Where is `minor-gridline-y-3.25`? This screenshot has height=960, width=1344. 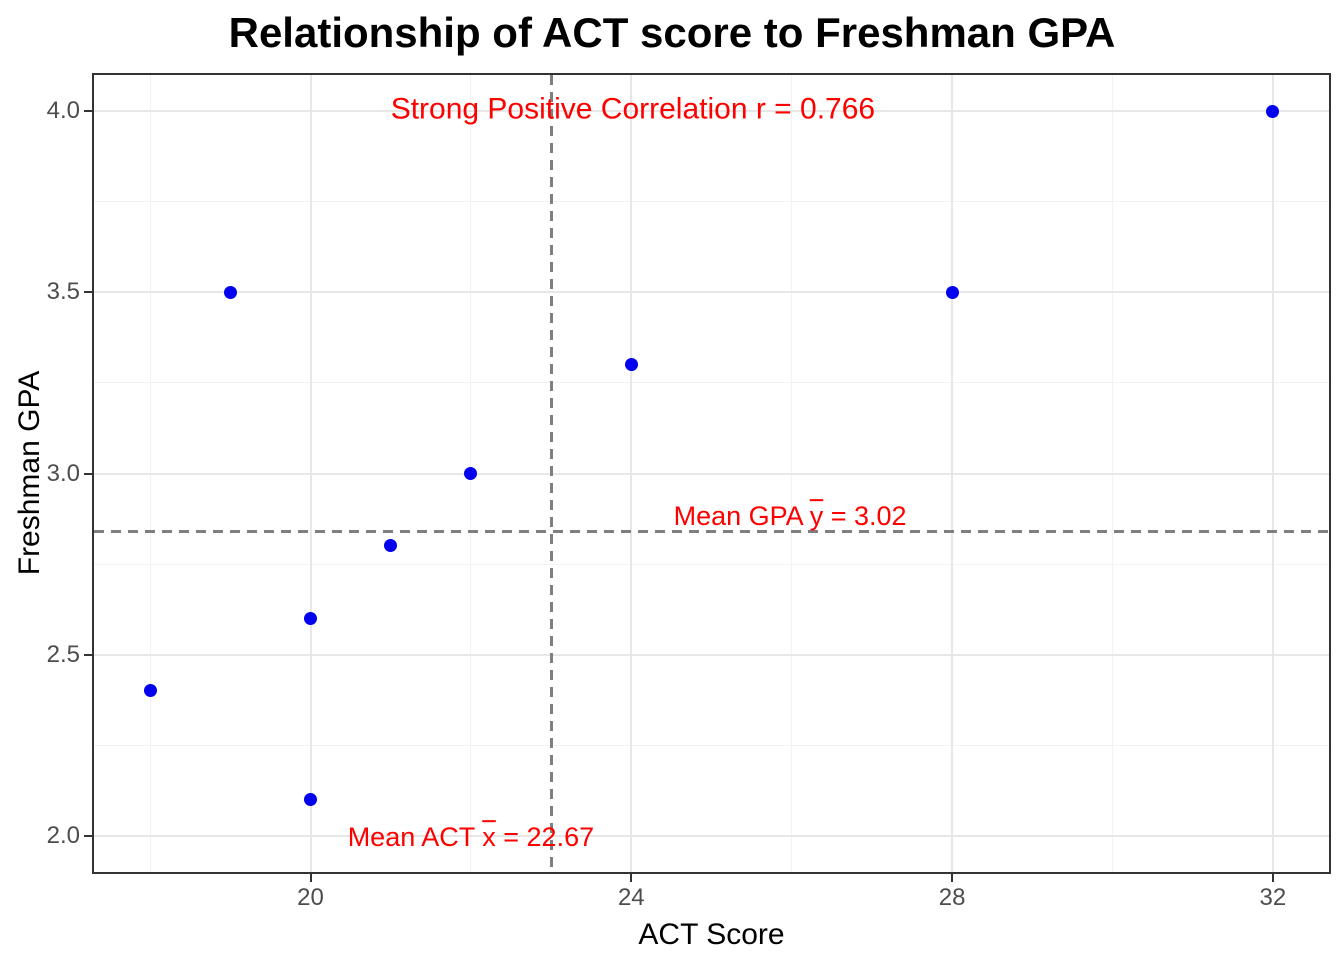 minor-gridline-y-3.25 is located at coordinates (711, 383).